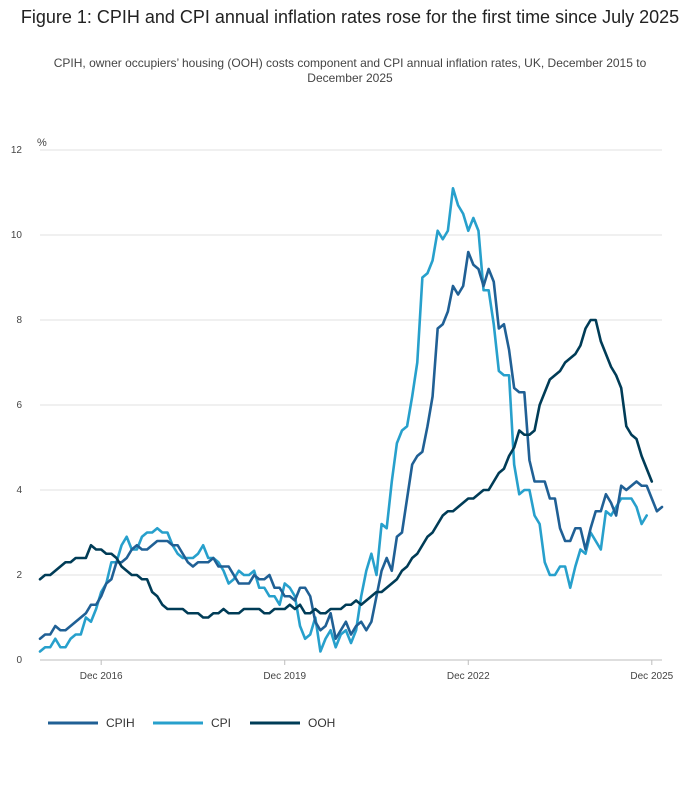 Image resolution: width=700 pixels, height=810 pixels. I want to click on y-tick-label: 0, so click(19, 660).